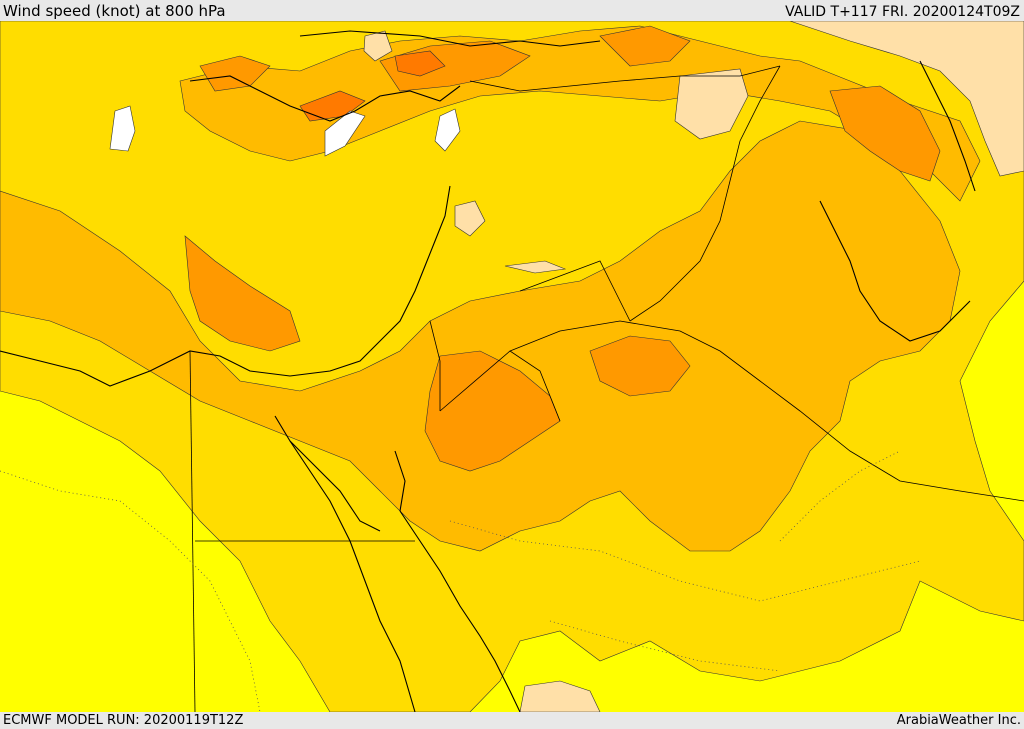  What do you see at coordinates (840, 496) in the screenshot?
I see `dotted-contour-east` at bounding box center [840, 496].